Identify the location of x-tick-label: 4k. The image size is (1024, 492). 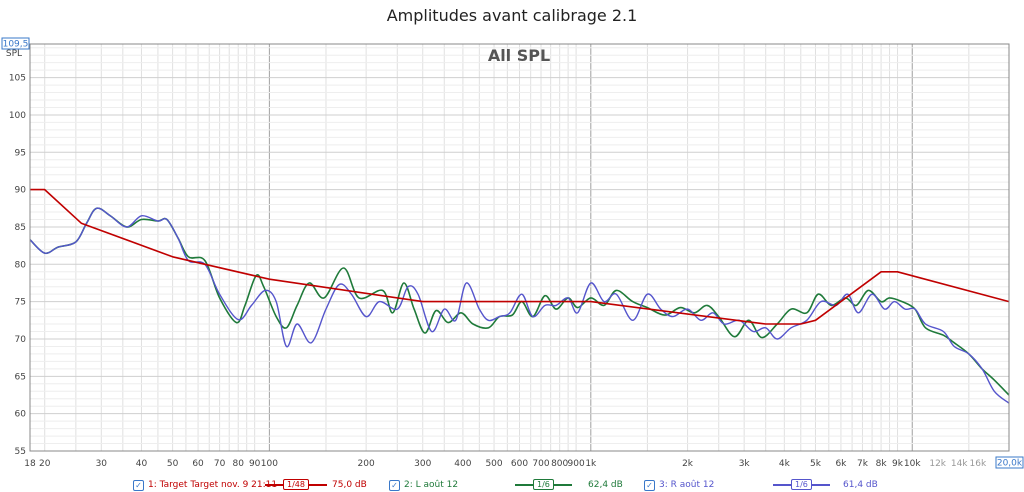
(785, 464).